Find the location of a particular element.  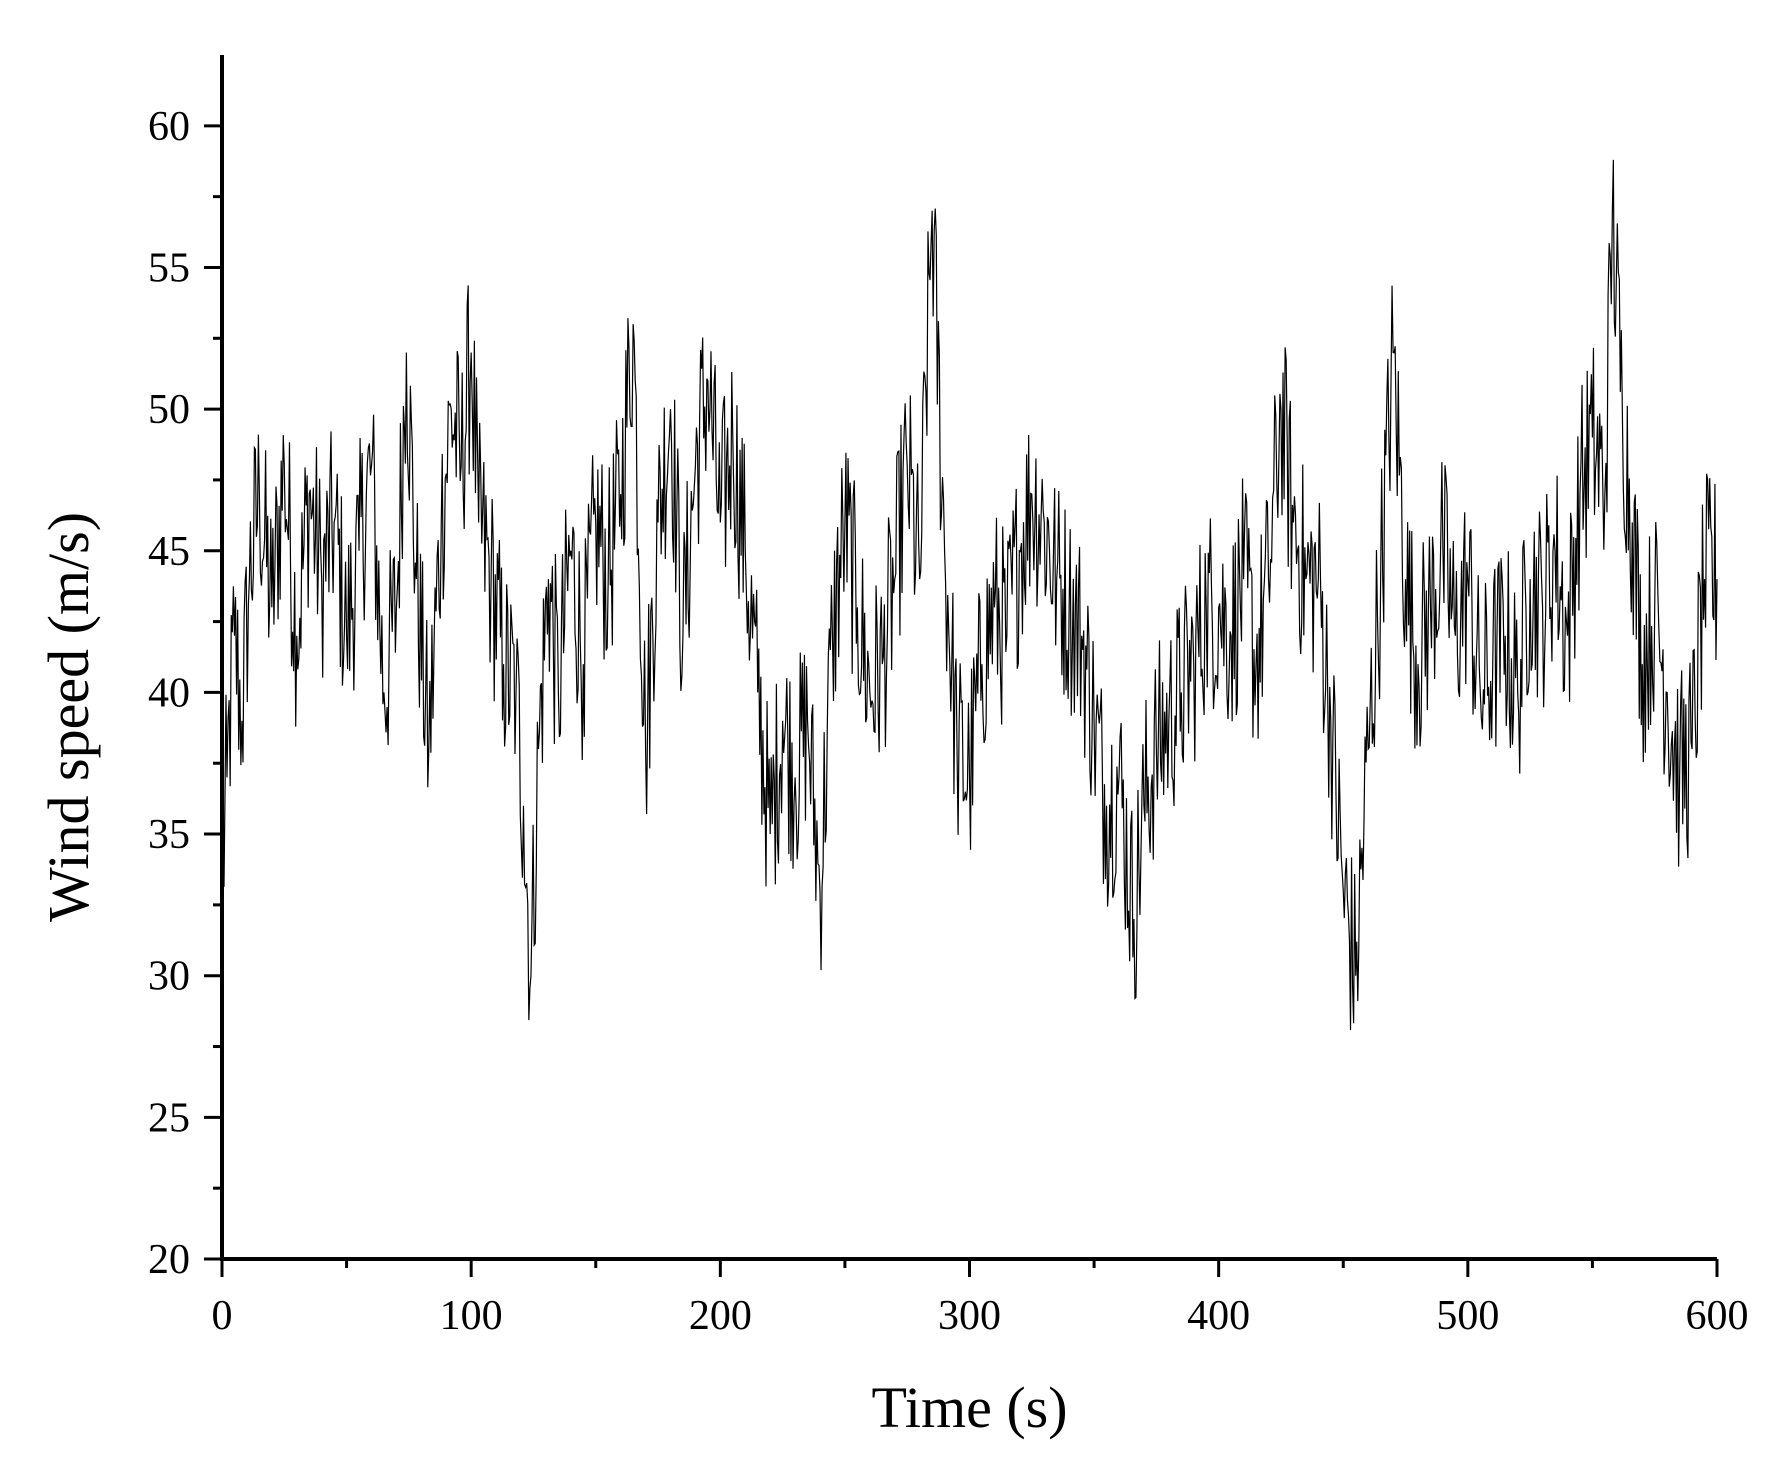

x-tick-label-500: 500 is located at coordinates (1467, 1316).